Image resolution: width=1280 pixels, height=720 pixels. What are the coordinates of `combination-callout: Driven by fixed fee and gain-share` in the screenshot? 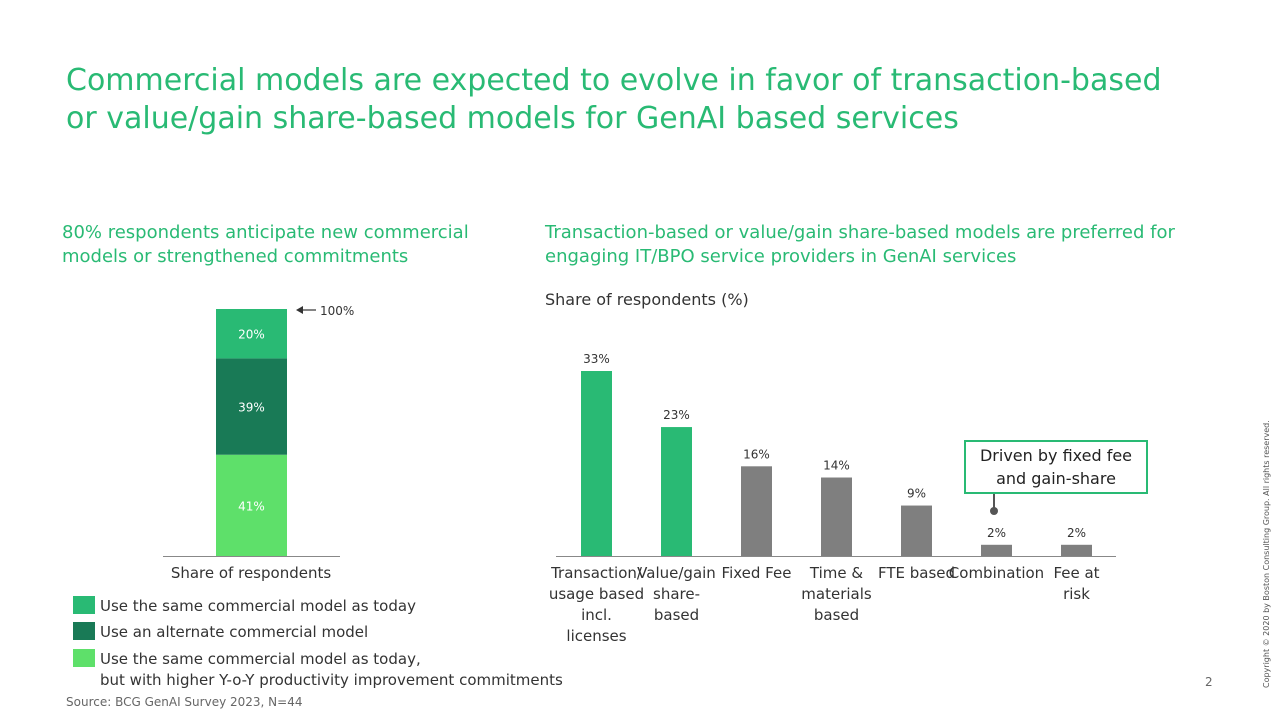 It's located at (1056, 467).